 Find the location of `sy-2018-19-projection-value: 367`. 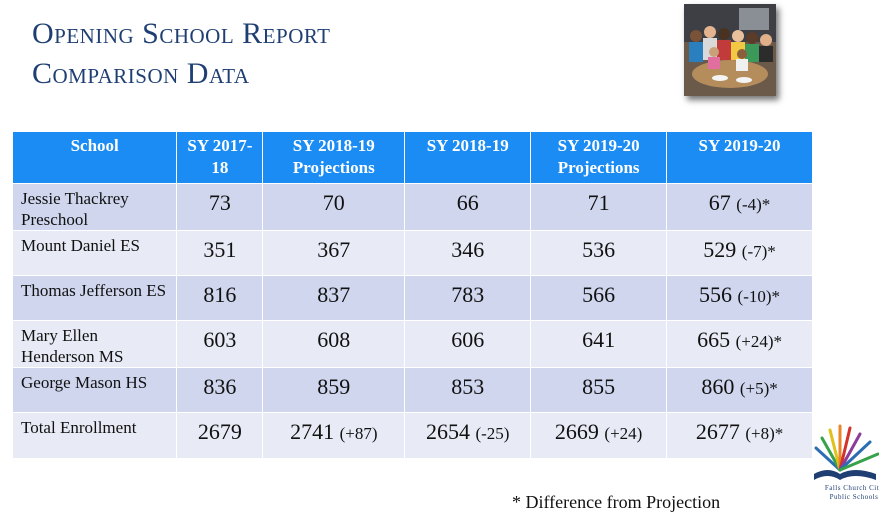

sy-2018-19-projection-value: 367 is located at coordinates (334, 253).